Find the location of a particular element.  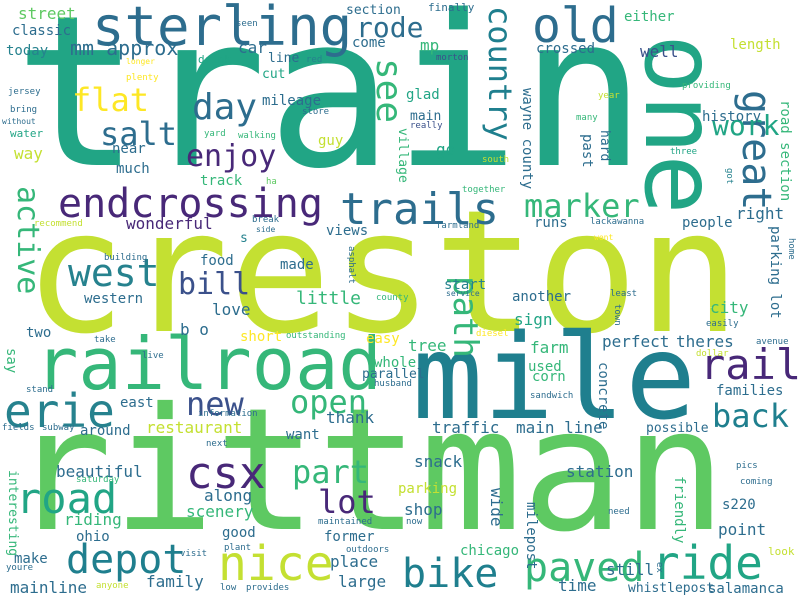

word-say: say is located at coordinates (11, 361).